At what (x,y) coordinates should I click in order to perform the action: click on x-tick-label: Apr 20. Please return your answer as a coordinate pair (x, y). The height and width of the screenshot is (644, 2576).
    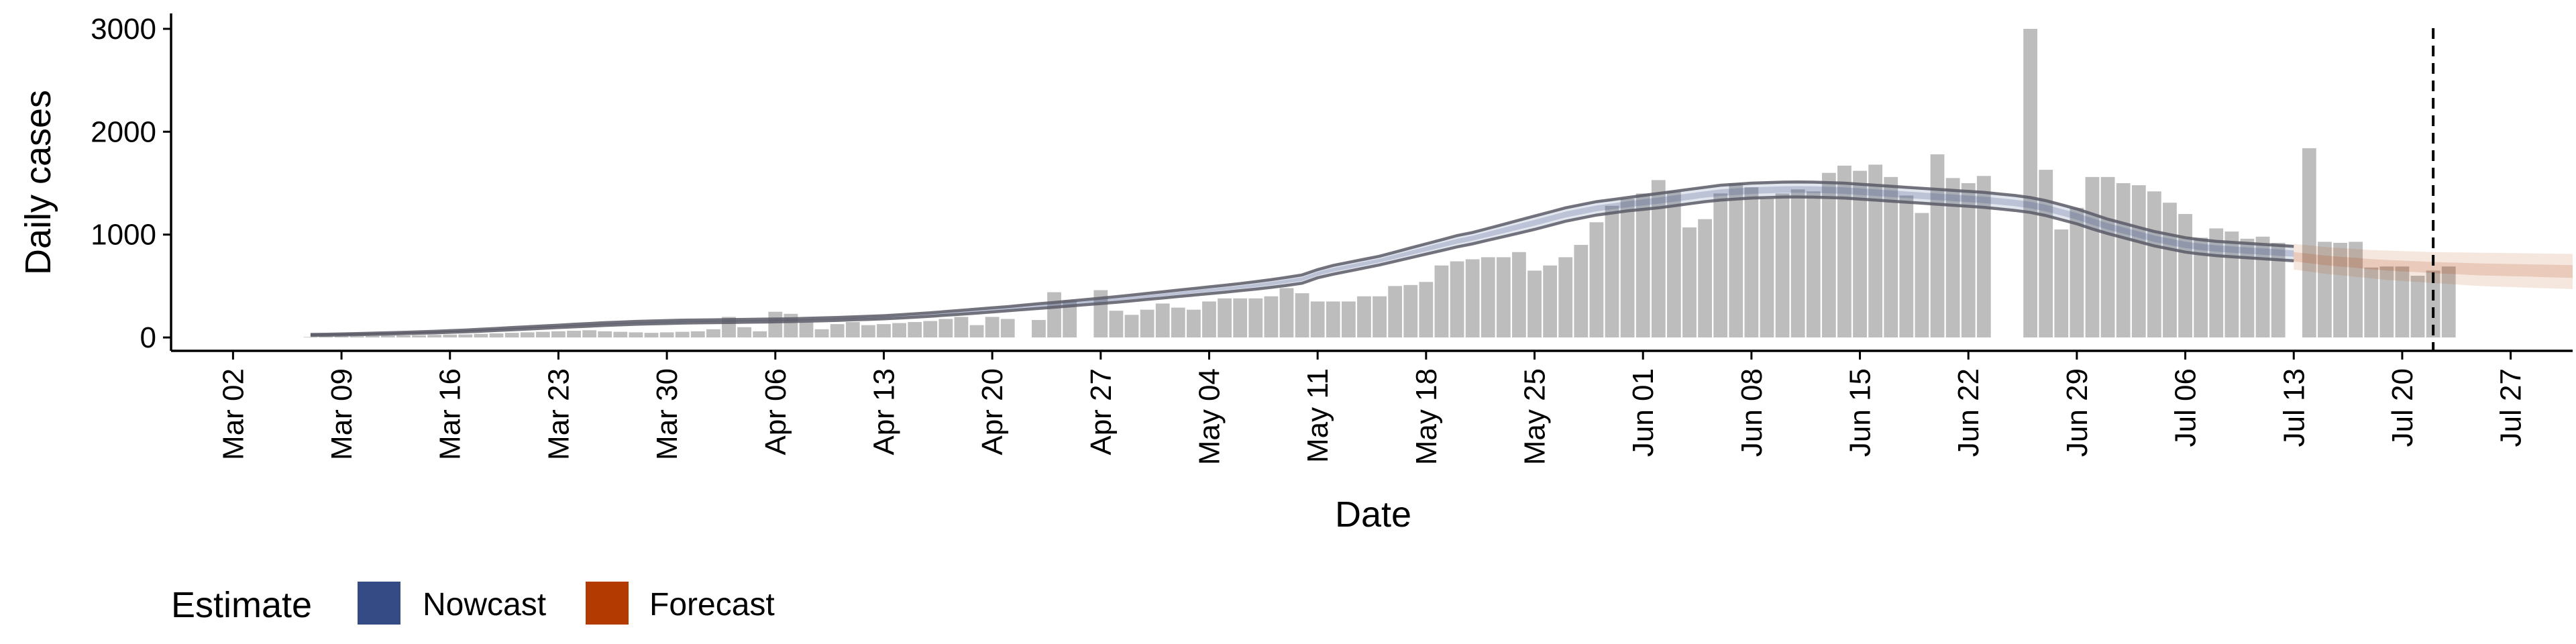
    Looking at the image, I should click on (992, 411).